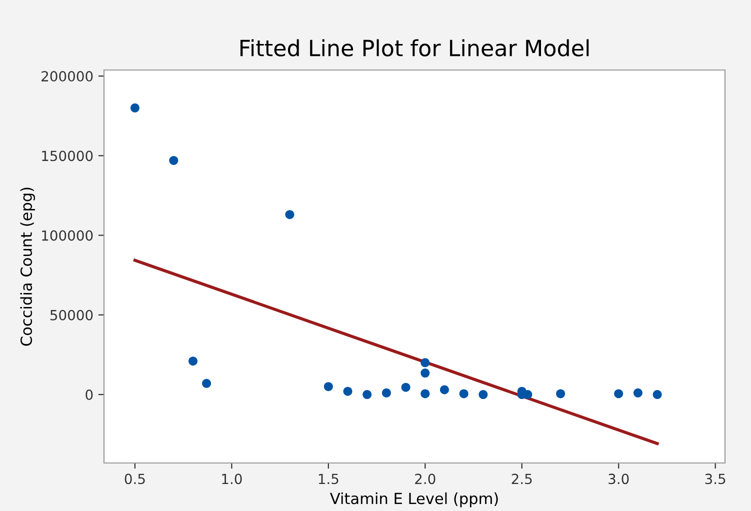 Image resolution: width=751 pixels, height=511 pixels. I want to click on x-tick-label: 3.5, so click(715, 479).